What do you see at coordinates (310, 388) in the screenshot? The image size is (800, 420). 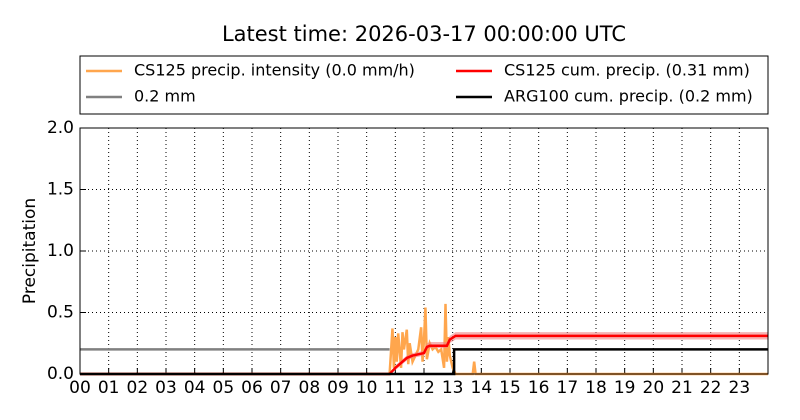 I see `x-tick-label: 08` at bounding box center [310, 388].